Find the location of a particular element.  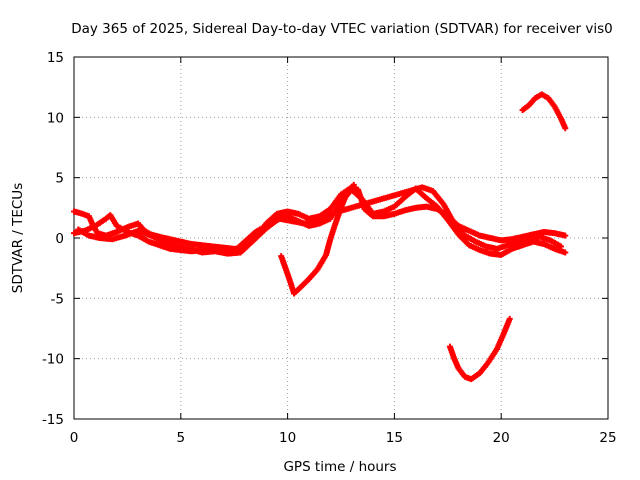

y-tick-label: -15 is located at coordinates (53, 420).